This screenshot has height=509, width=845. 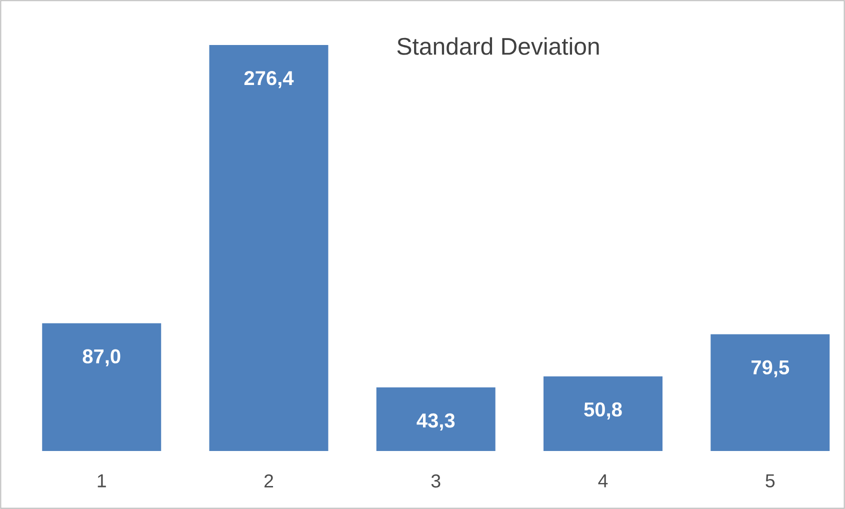 What do you see at coordinates (101, 357) in the screenshot?
I see `data-label: 87,0` at bounding box center [101, 357].